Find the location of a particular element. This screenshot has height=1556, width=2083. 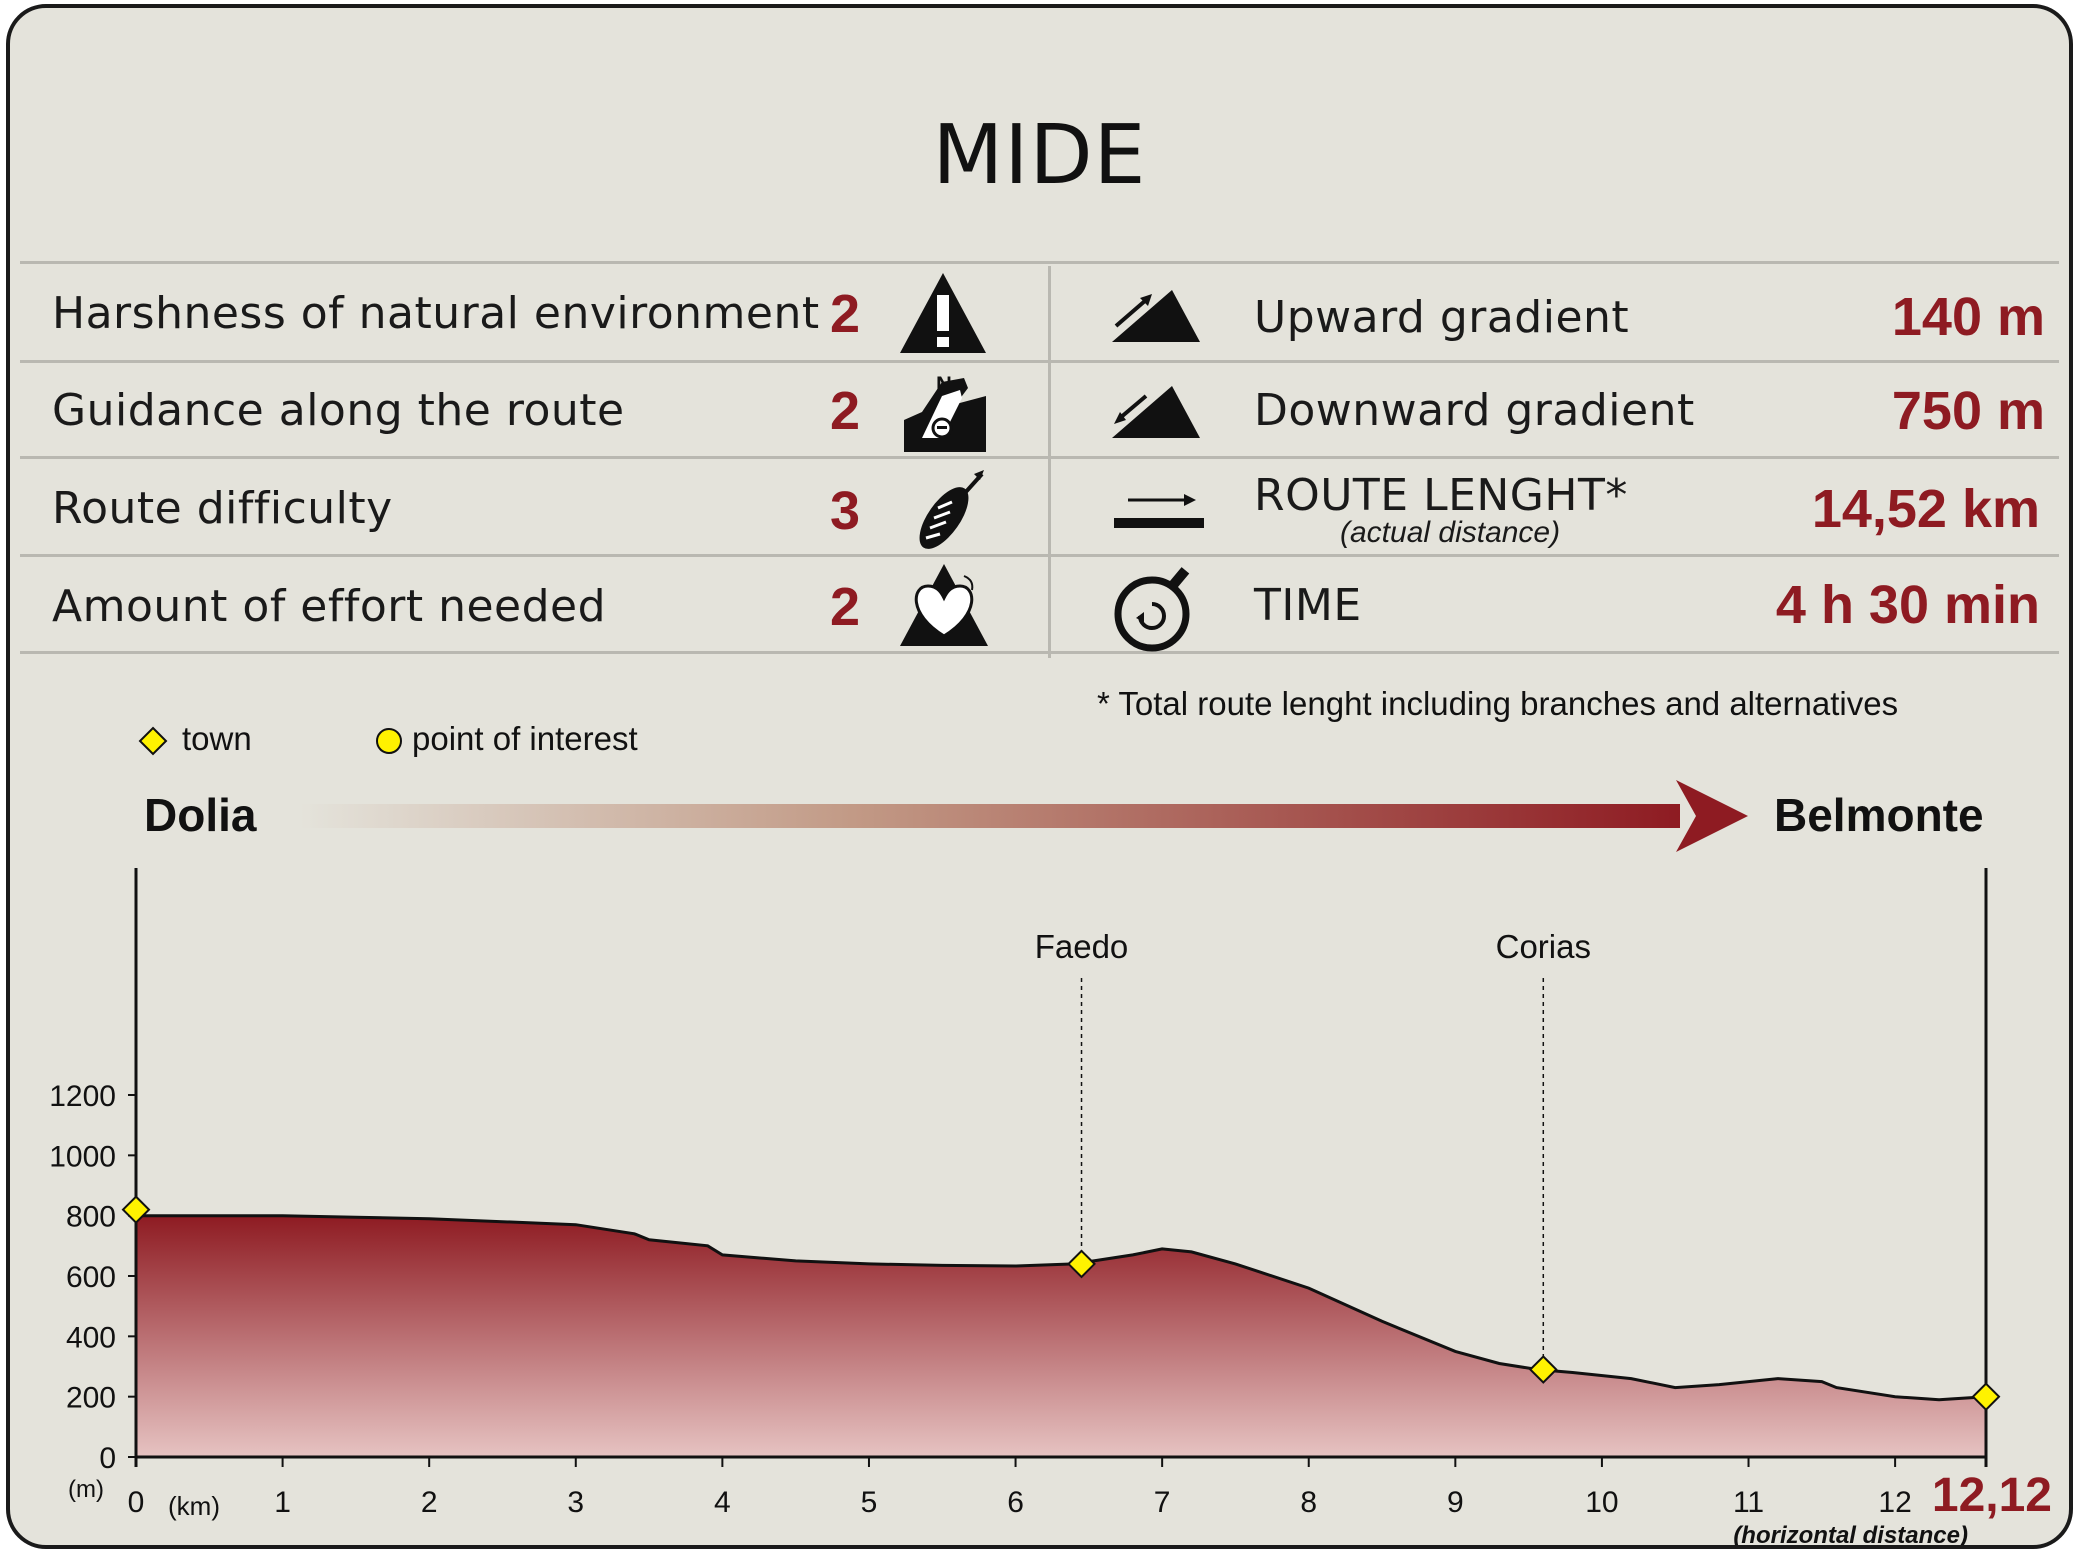

elevation-area is located at coordinates (1061, 1336).